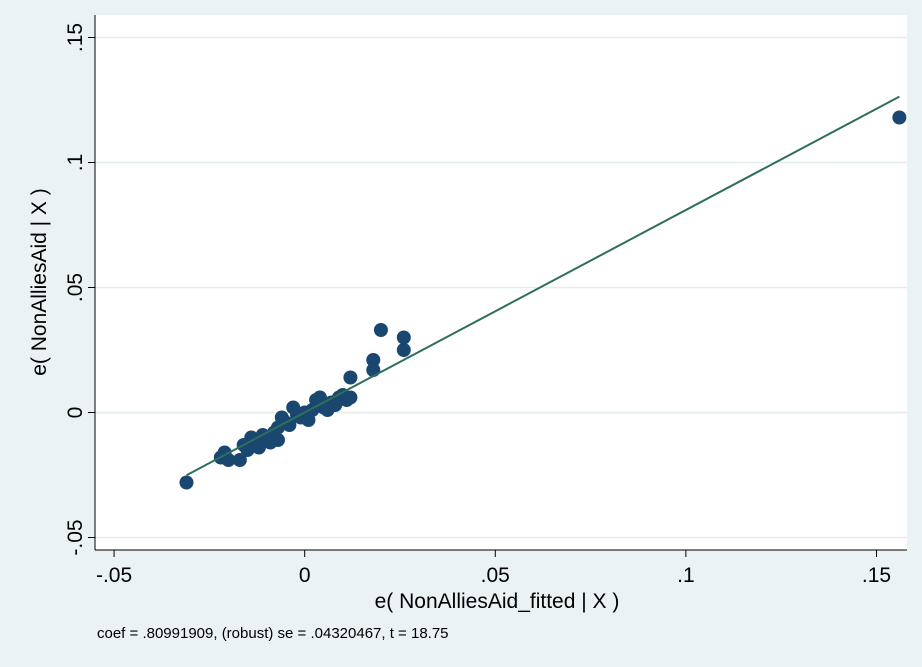 The height and width of the screenshot is (667, 922). Describe the element at coordinates (114, 575) in the screenshot. I see `x-tick-label: -.05` at that location.